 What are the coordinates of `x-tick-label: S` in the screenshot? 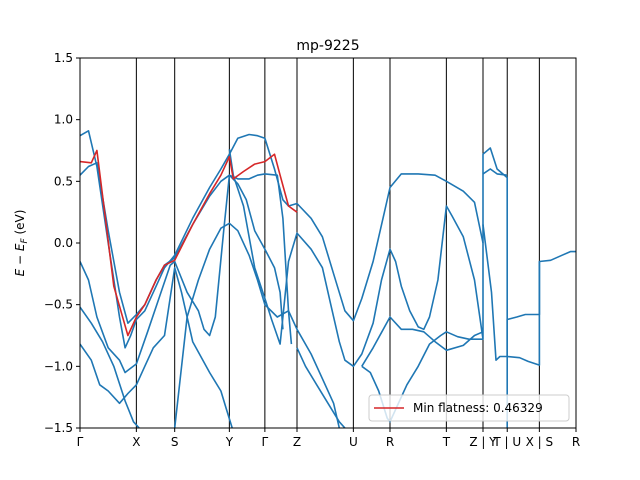 It's located at (175, 442).